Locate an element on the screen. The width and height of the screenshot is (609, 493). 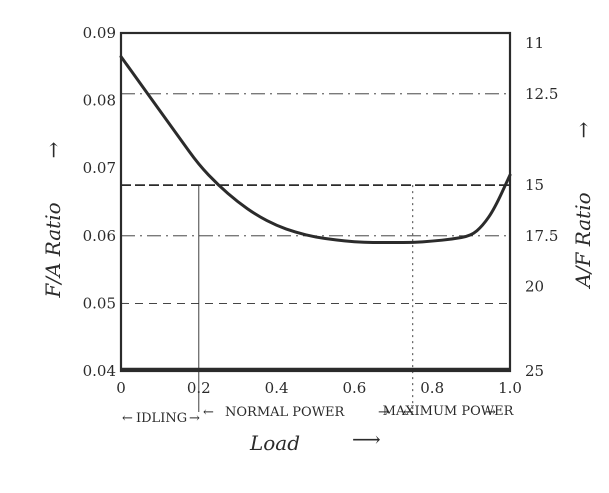
y-right-tick-label-5: 11 is located at coordinates (534, 43).